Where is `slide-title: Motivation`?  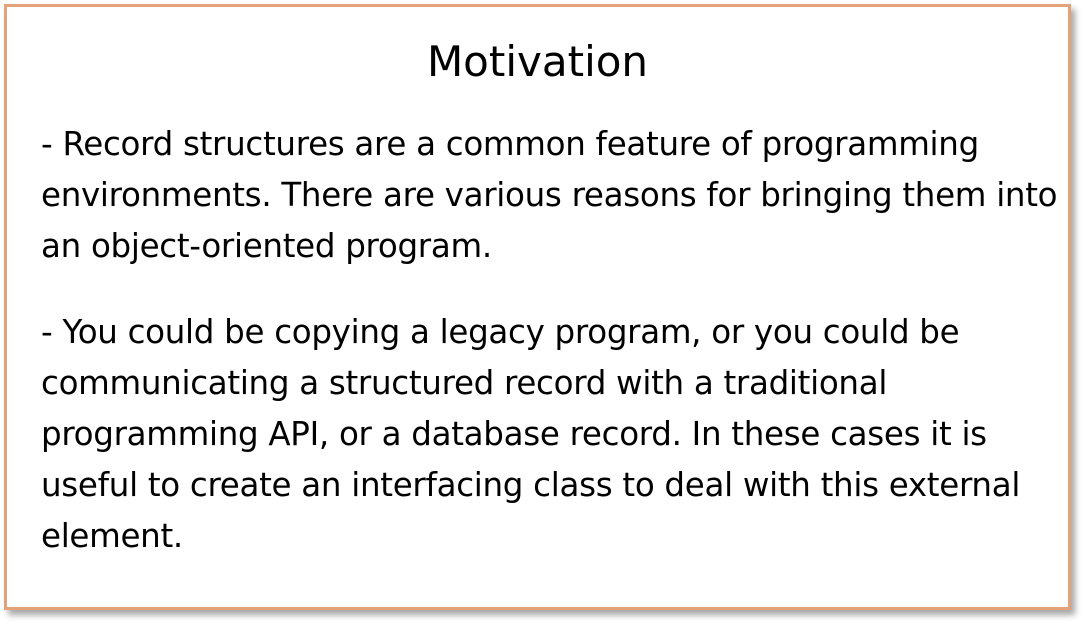 slide-title: Motivation is located at coordinates (537, 61).